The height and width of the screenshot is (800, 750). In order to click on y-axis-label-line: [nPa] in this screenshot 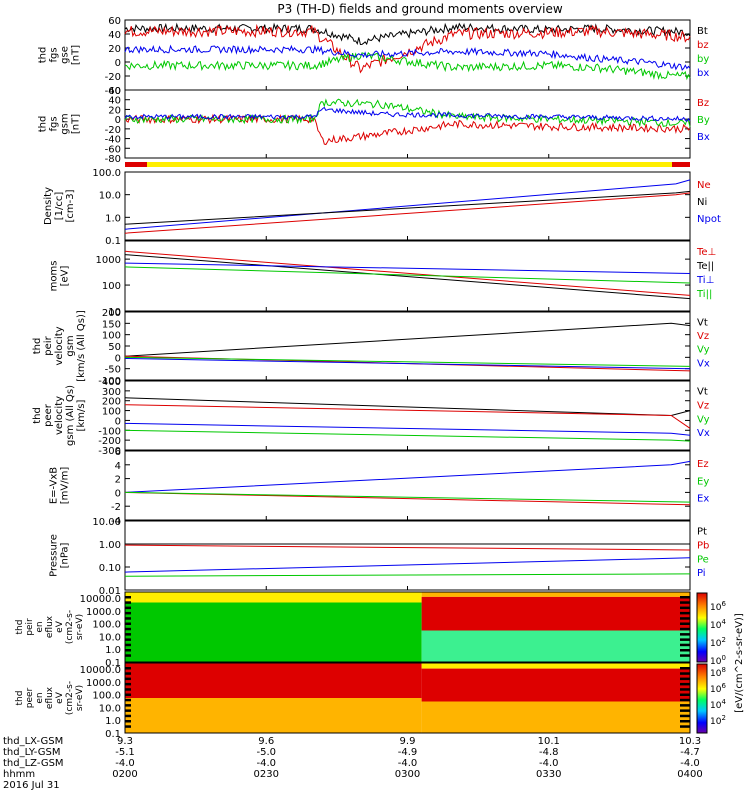, I will do `click(65, 555)`.